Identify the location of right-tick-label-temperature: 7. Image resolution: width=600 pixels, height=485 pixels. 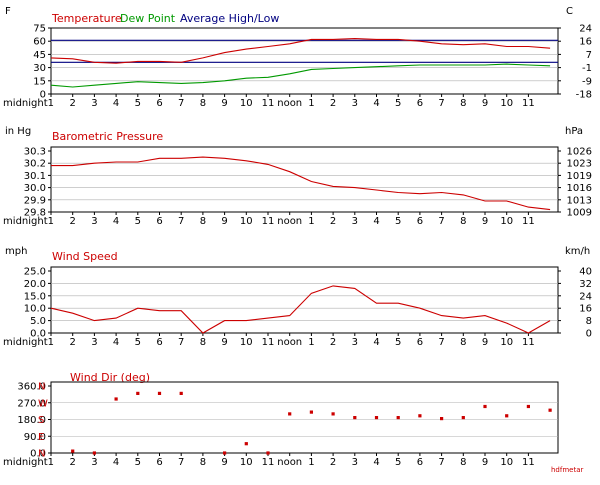
(589, 55).